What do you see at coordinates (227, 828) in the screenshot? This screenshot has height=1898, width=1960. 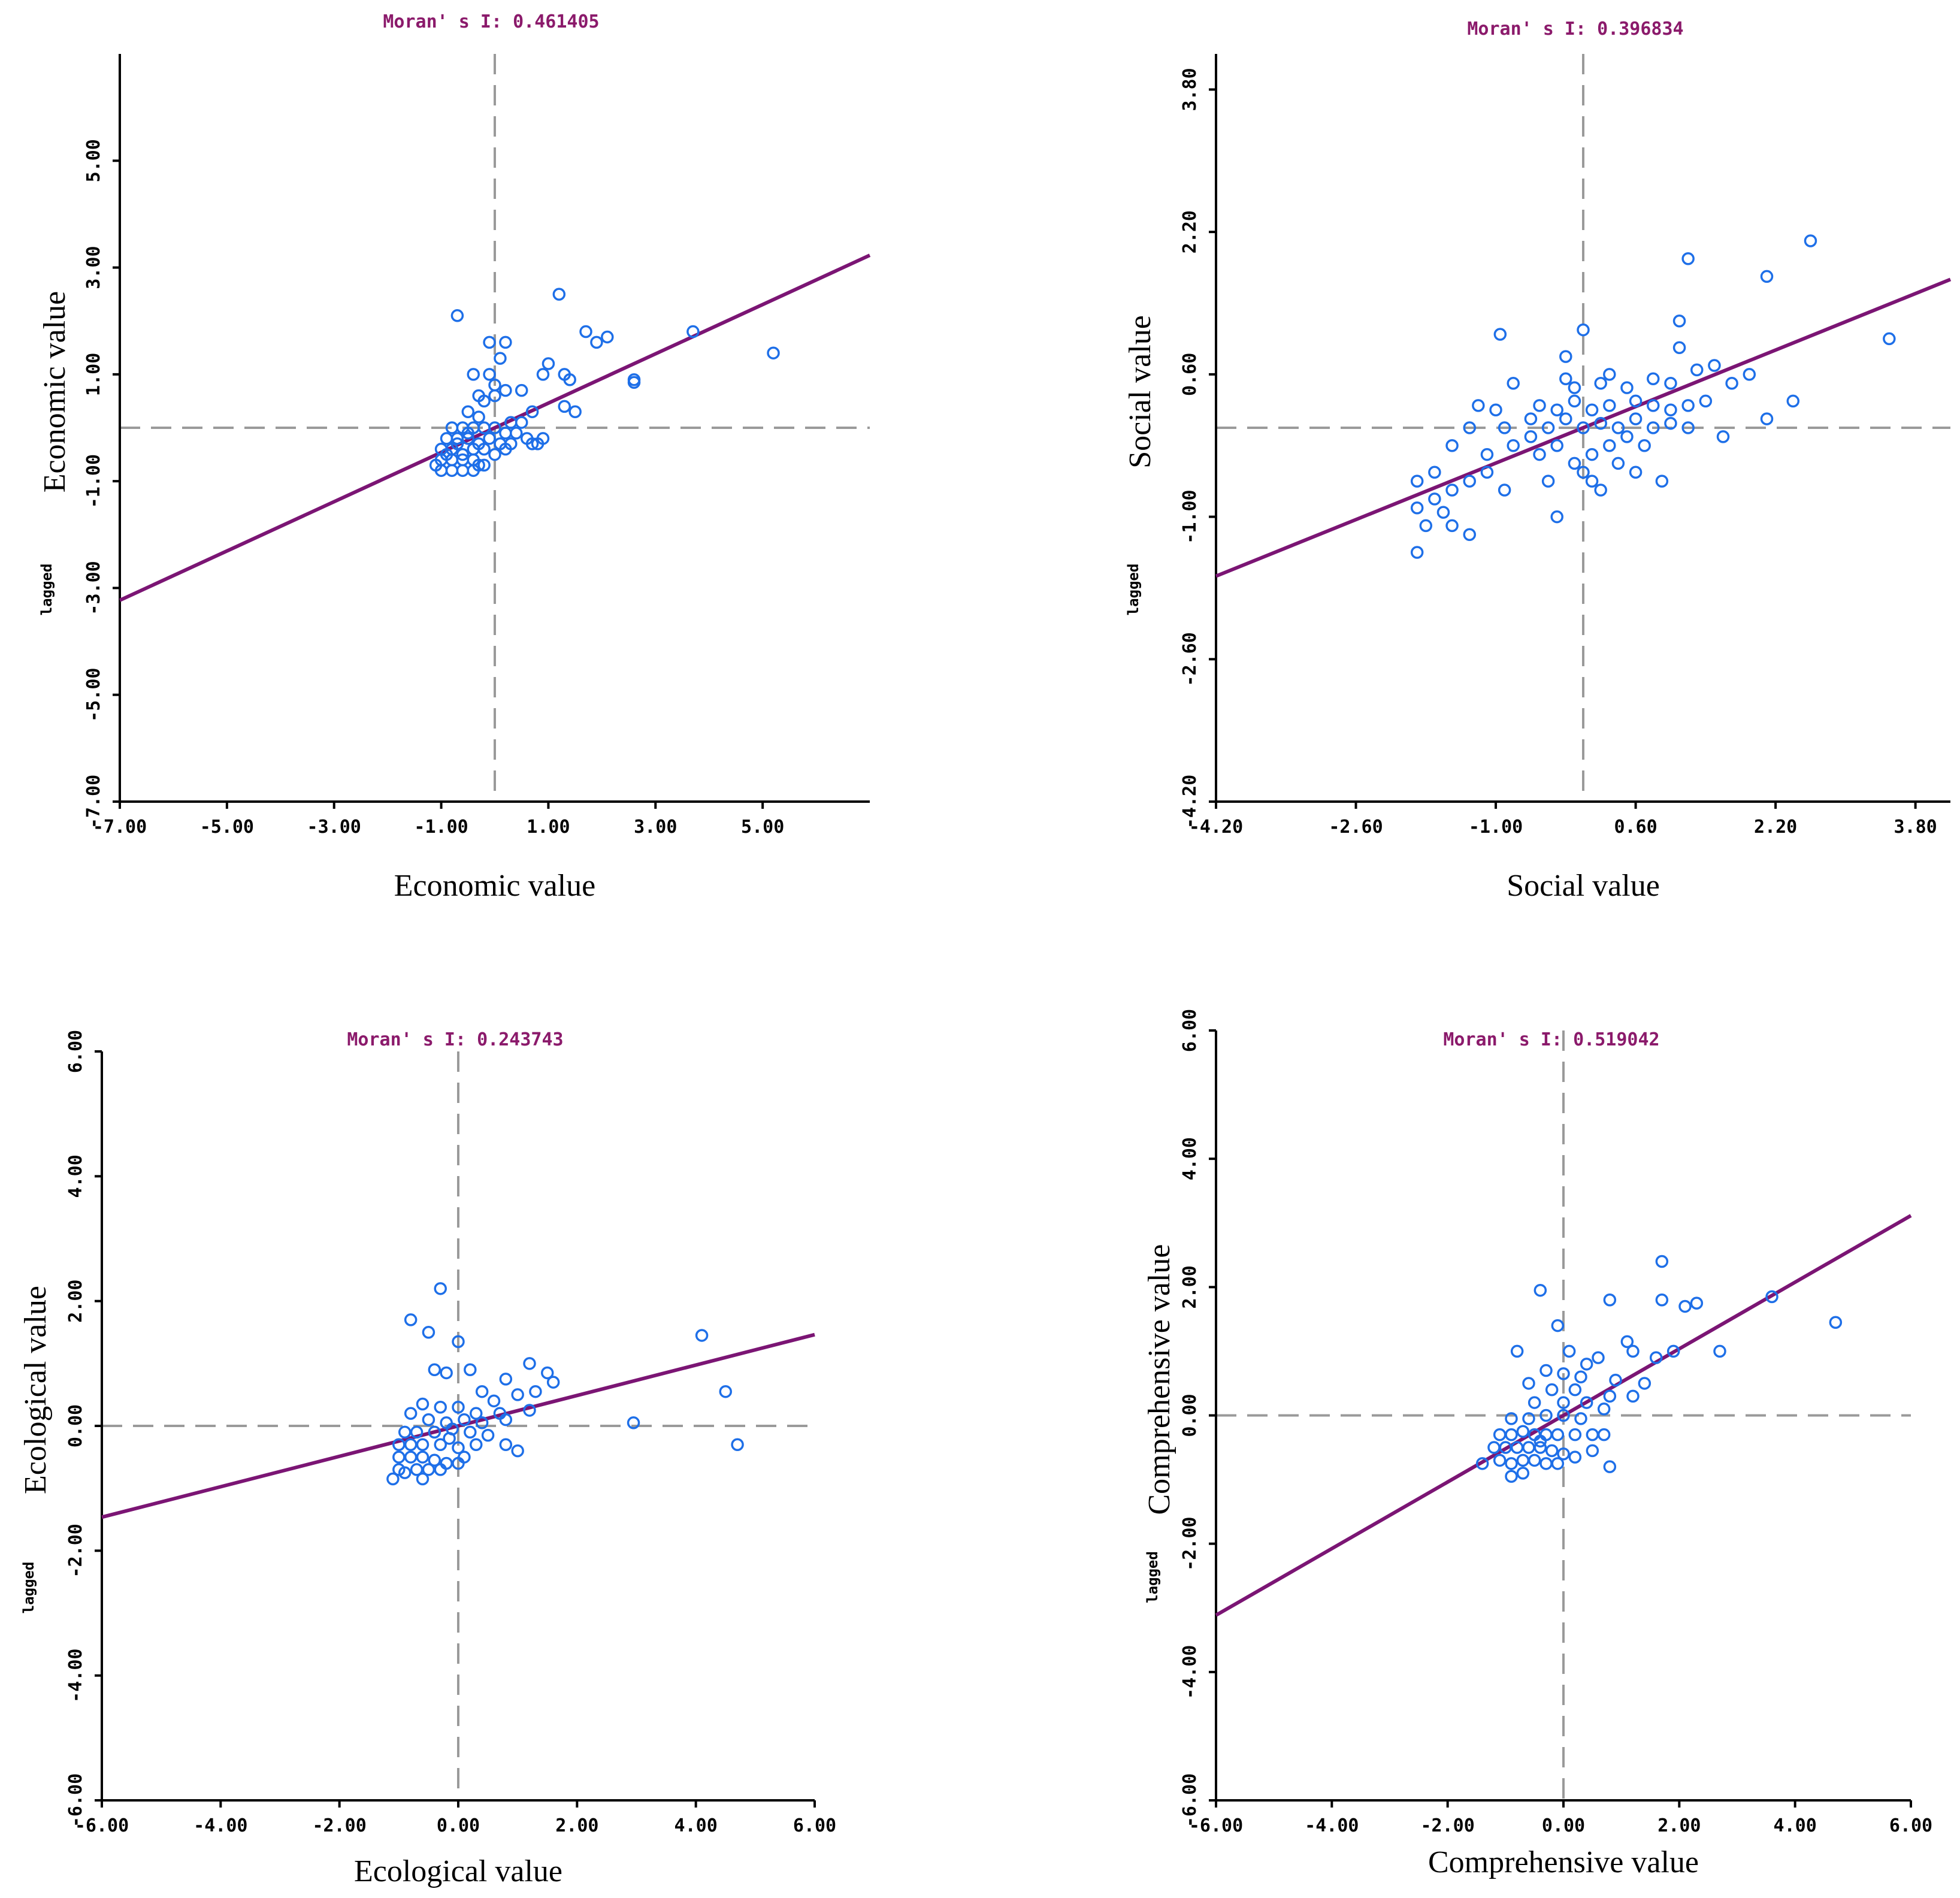 I see `x-tick-label: -5.00` at bounding box center [227, 828].